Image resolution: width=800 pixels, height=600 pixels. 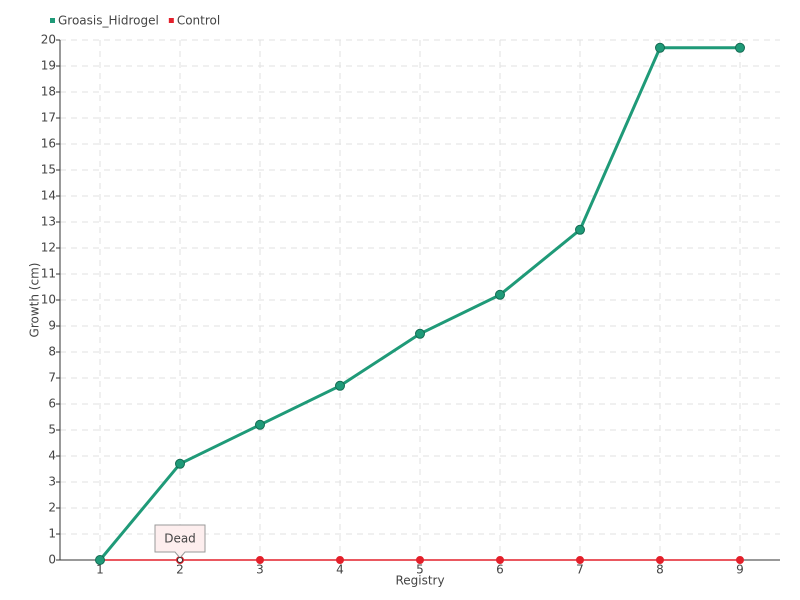 I want to click on legend-label: Control, so click(x=198, y=21).